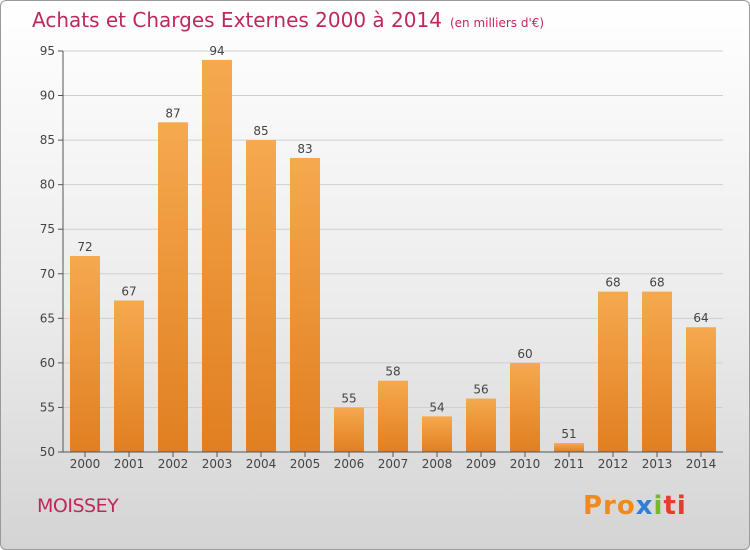  What do you see at coordinates (47, 363) in the screenshot?
I see `y-tick-label: 60` at bounding box center [47, 363].